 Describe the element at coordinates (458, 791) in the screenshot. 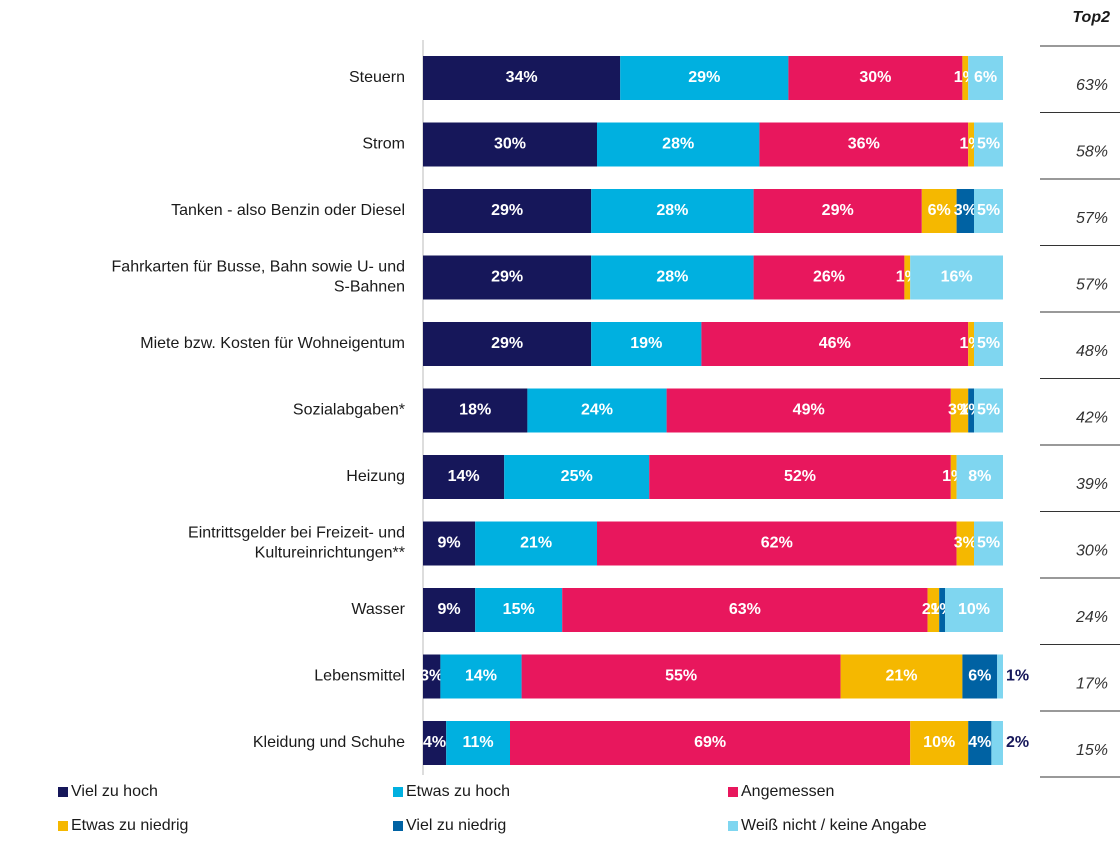

I see `legend-label: Etwas zu hoch` at that location.